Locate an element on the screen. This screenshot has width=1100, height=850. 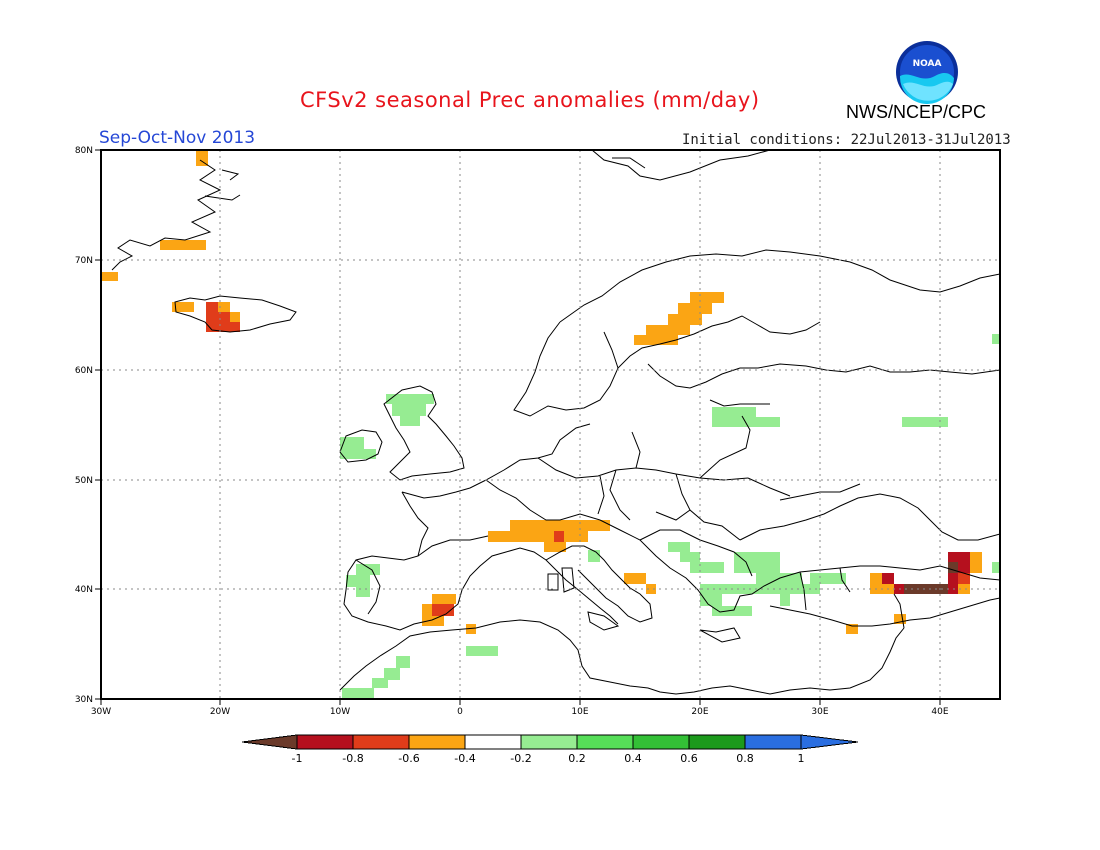
colorbar-arrow-left is located at coordinates (269, 742).